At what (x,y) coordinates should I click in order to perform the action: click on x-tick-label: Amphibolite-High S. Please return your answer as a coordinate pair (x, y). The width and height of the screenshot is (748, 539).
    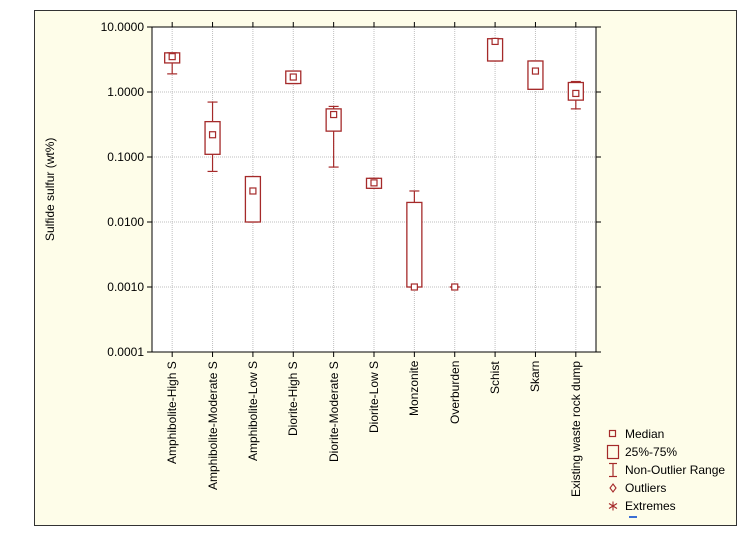
    Looking at the image, I should click on (172, 412).